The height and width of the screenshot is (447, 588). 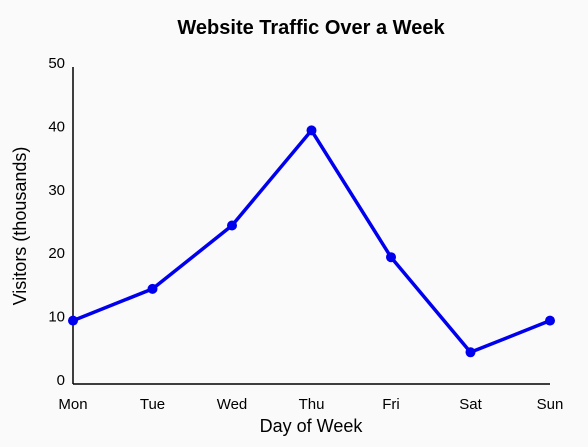 I want to click on x-tick-label: Thu, so click(x=312, y=404).